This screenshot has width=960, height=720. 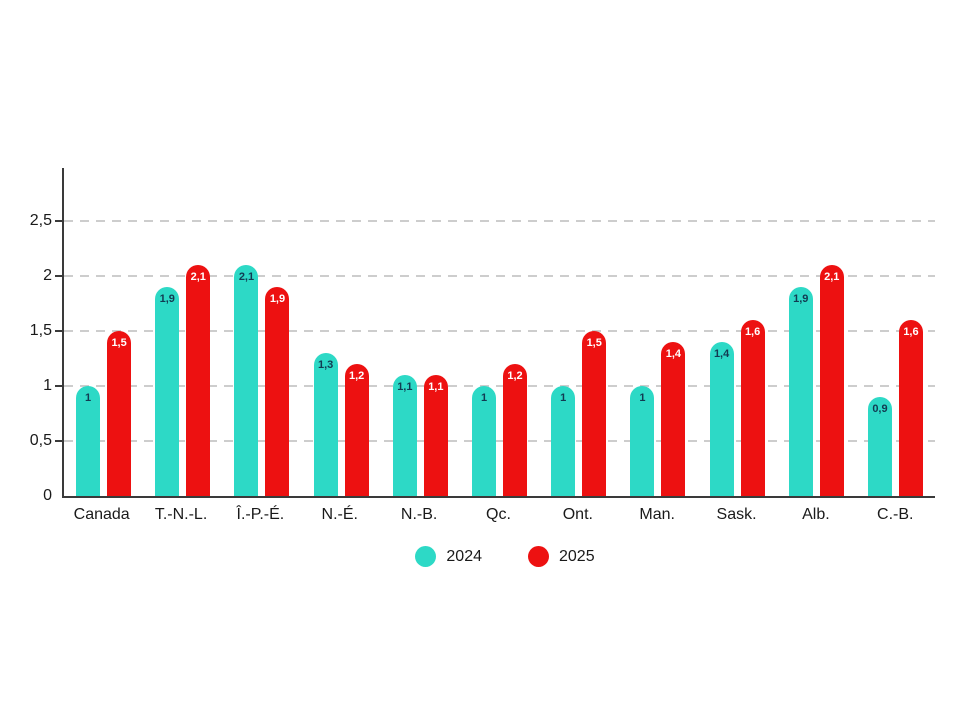 I want to click on bar-group-C.-B.: 0,9 1,6, so click(x=895, y=332).